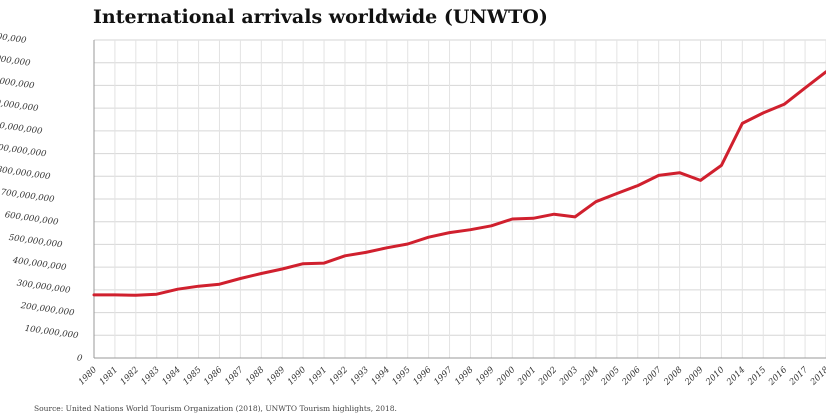  What do you see at coordinates (16, 59) in the screenshot?
I see `y-tick-label: 1,300,000,000` at bounding box center [16, 59].